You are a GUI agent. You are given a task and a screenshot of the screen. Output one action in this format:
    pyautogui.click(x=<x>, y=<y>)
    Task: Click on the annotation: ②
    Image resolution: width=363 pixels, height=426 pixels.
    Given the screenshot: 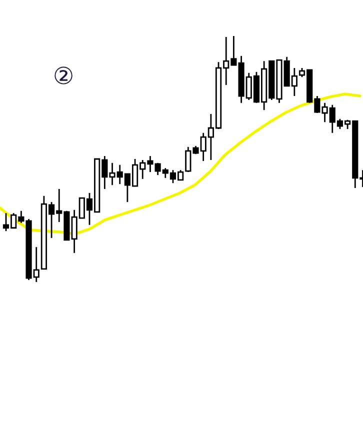 What is the action you would take?
    pyautogui.click(x=63, y=75)
    